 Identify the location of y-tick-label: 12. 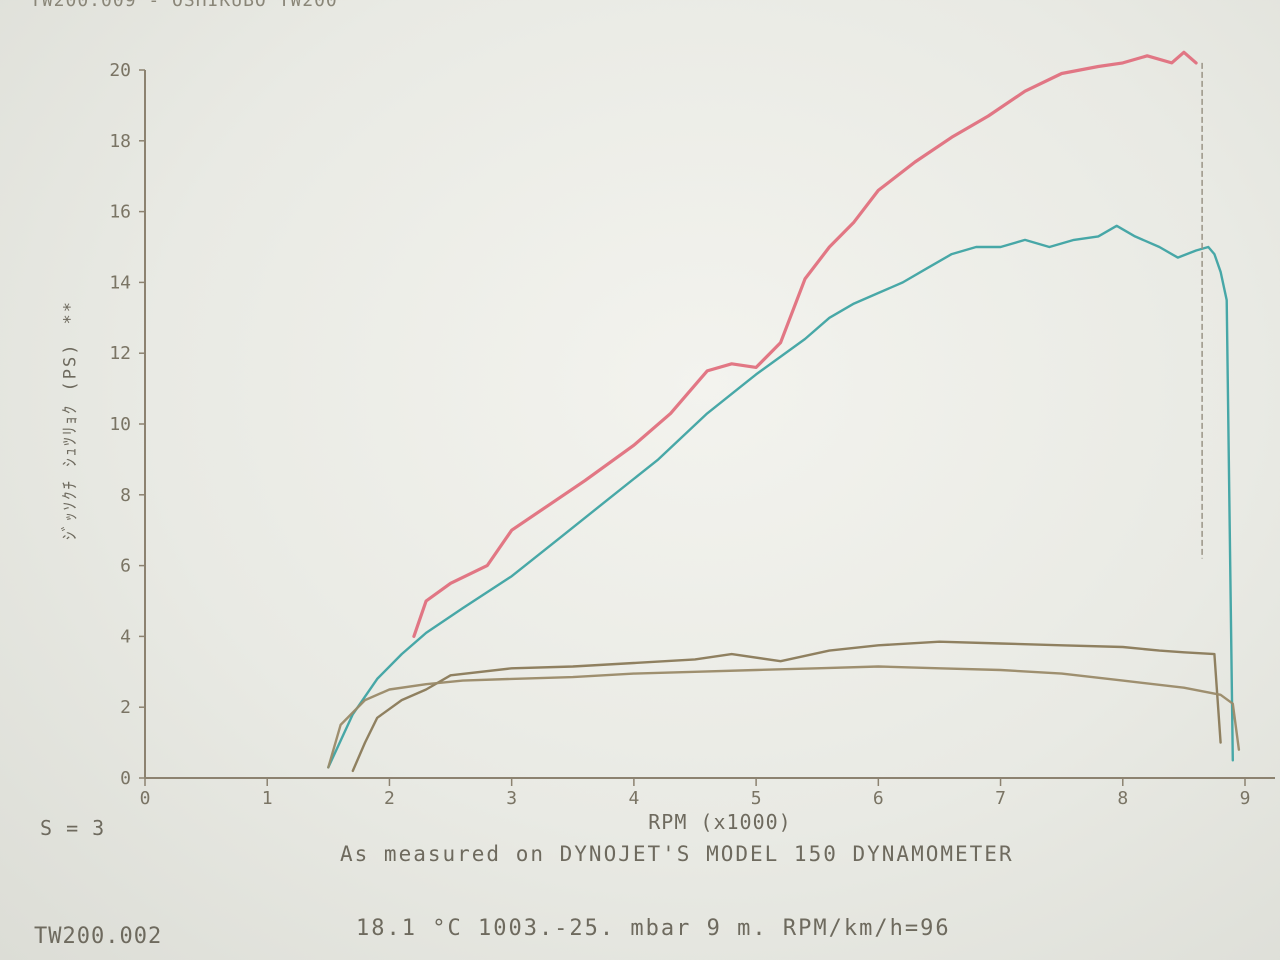
(120, 353).